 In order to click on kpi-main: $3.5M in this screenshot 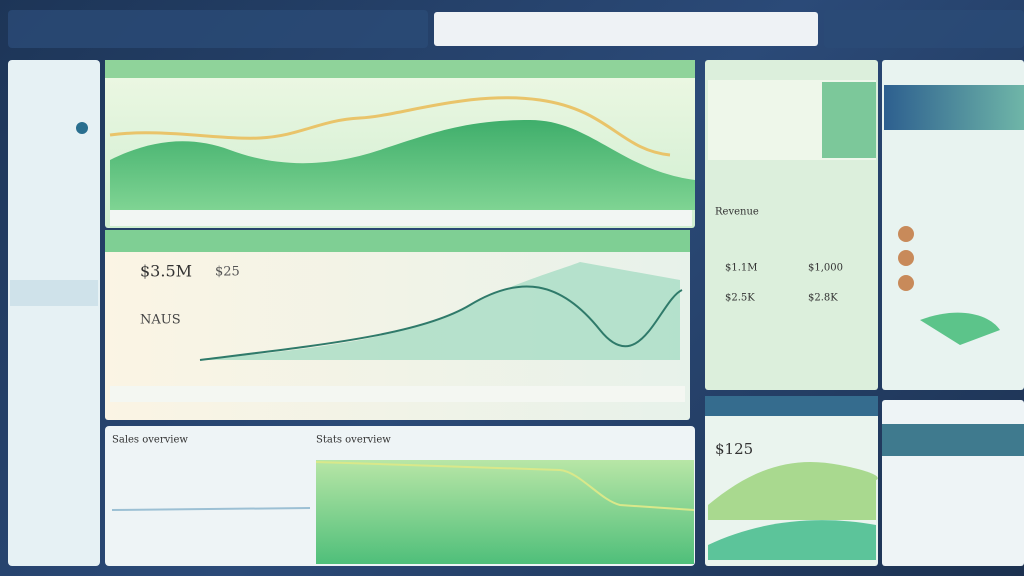, I will do `click(166, 271)`.